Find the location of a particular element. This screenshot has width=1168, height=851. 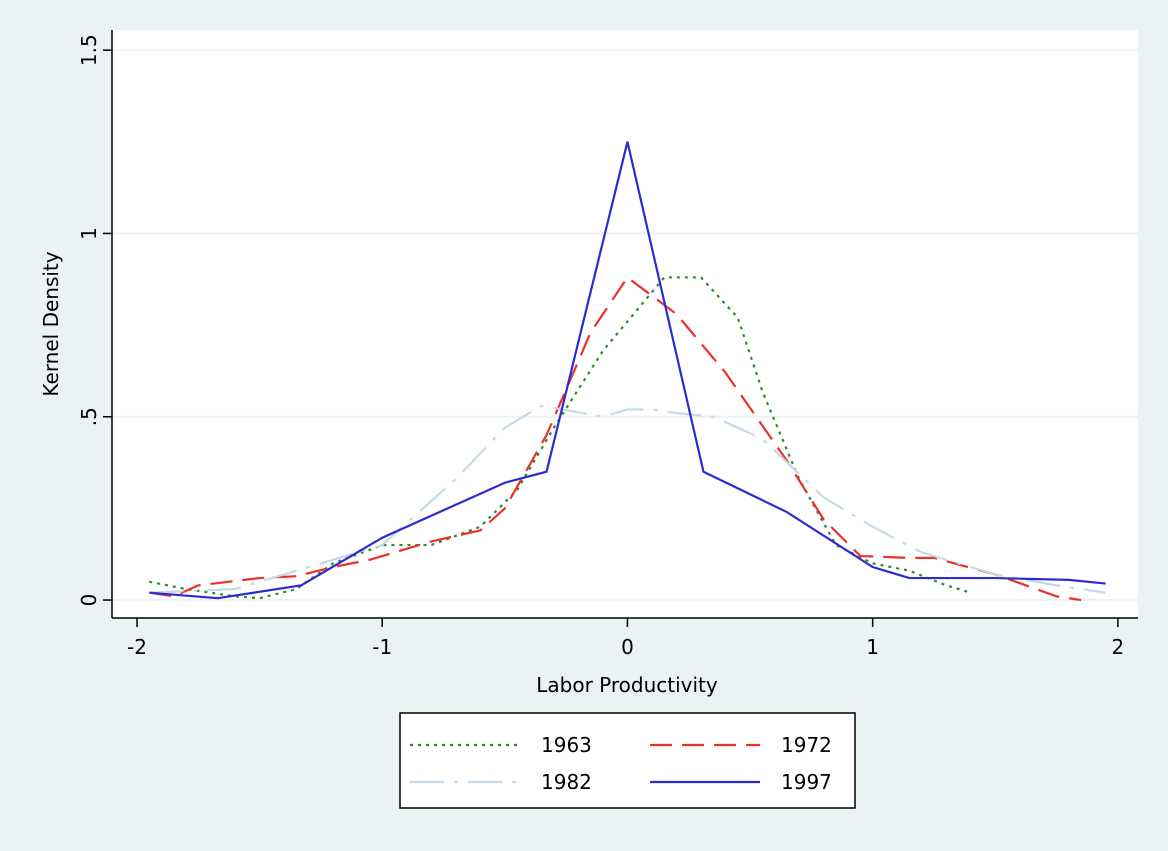

x-tick-label: 1 is located at coordinates (872, 647).